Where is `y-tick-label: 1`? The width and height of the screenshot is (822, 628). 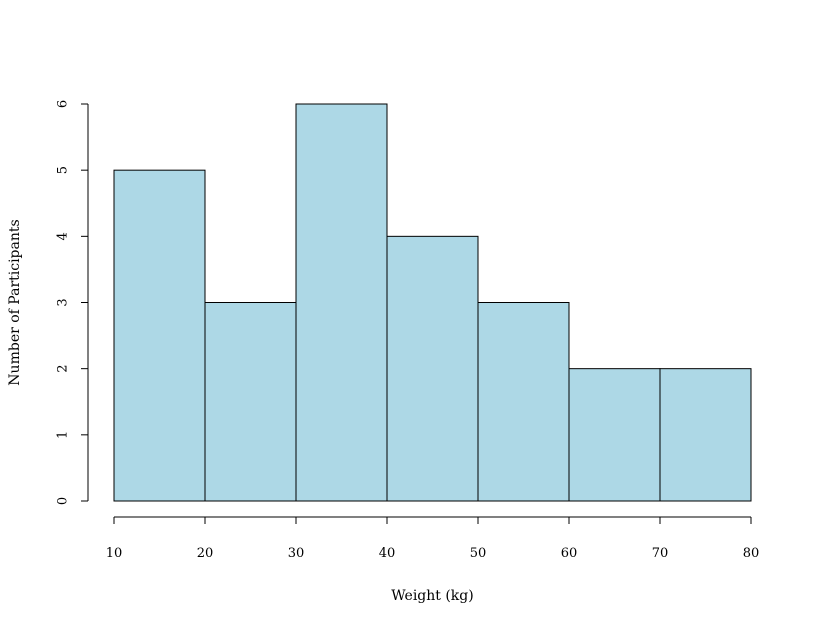 y-tick-label: 1 is located at coordinates (63, 435).